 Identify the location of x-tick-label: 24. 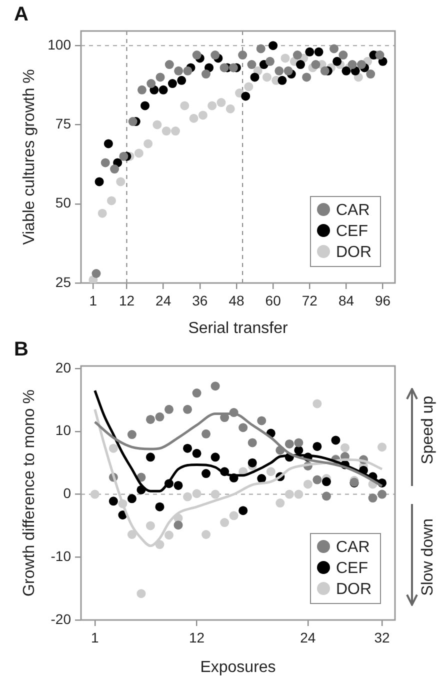
(164, 300).